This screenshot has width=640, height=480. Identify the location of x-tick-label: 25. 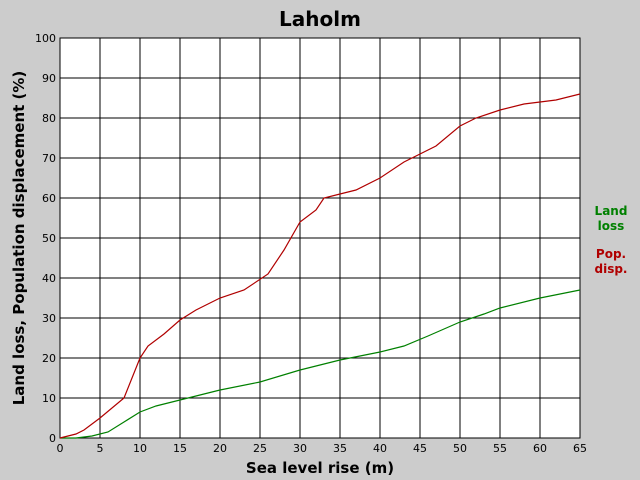
(260, 448).